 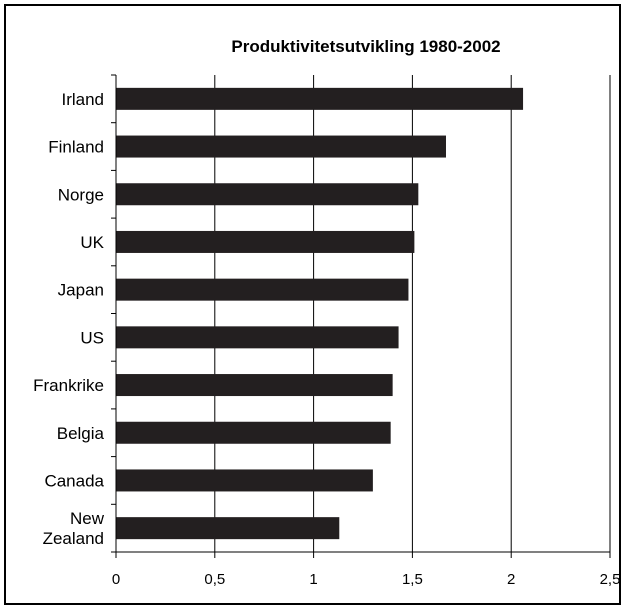 What do you see at coordinates (92, 242) in the screenshot?
I see `category-label-3: UK` at bounding box center [92, 242].